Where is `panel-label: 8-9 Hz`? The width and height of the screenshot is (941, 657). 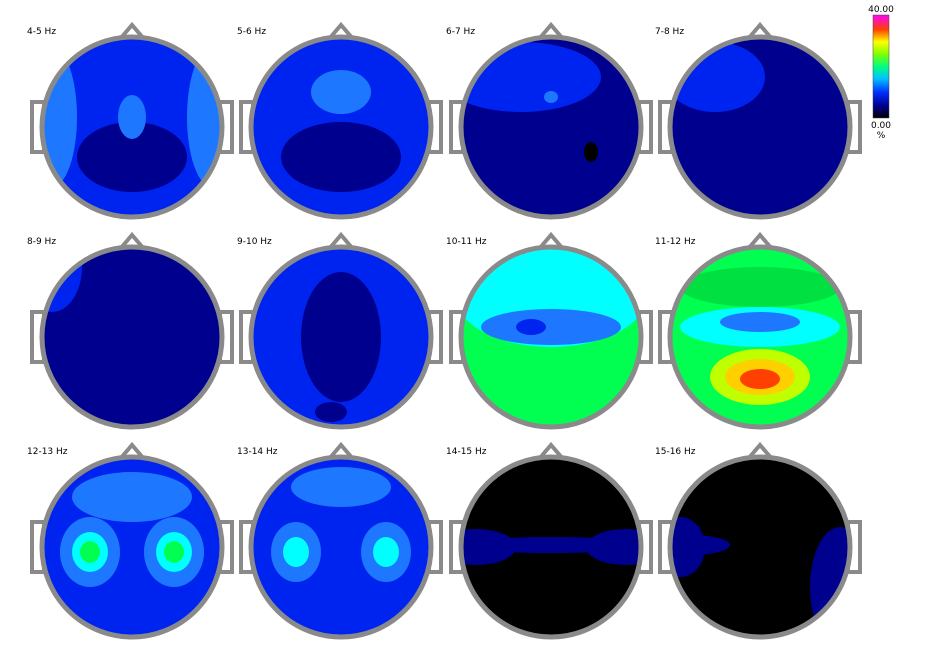
panel-label: 8-9 Hz is located at coordinates (41, 242).